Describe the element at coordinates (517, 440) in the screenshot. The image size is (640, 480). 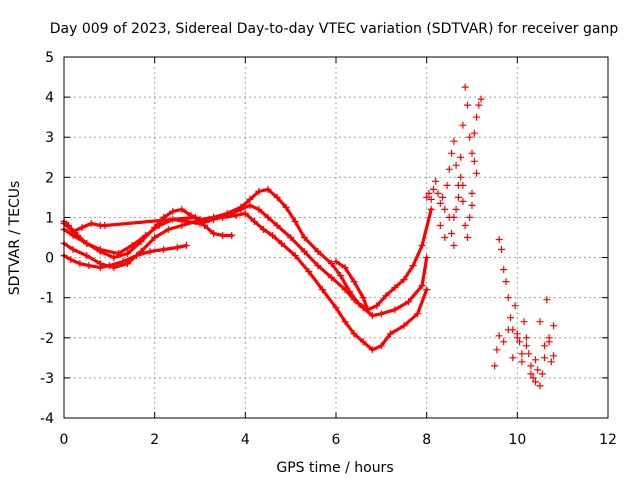
I see `x-tick-label: 10` at that location.